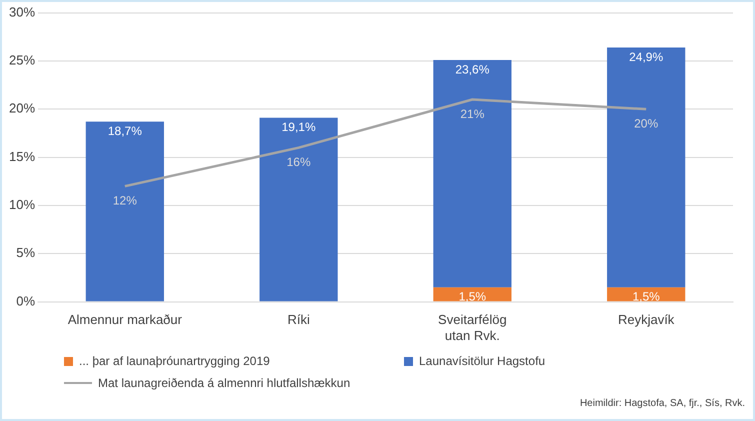 This screenshot has height=421, width=755. What do you see at coordinates (22, 108) in the screenshot?
I see `y-tick-label: 20%` at bounding box center [22, 108].